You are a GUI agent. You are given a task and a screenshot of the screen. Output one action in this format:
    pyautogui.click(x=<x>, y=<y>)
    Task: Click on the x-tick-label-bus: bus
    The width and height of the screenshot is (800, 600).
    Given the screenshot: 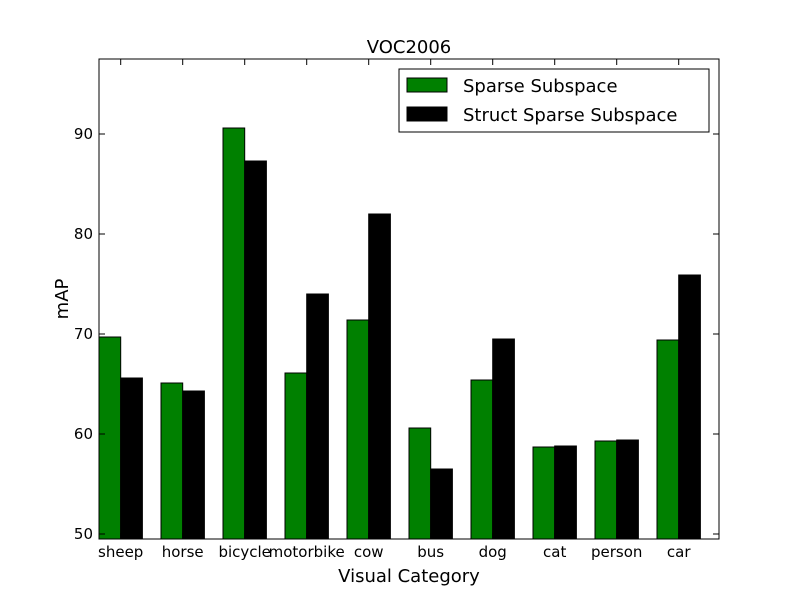 What is the action you would take?
    pyautogui.click(x=430, y=552)
    